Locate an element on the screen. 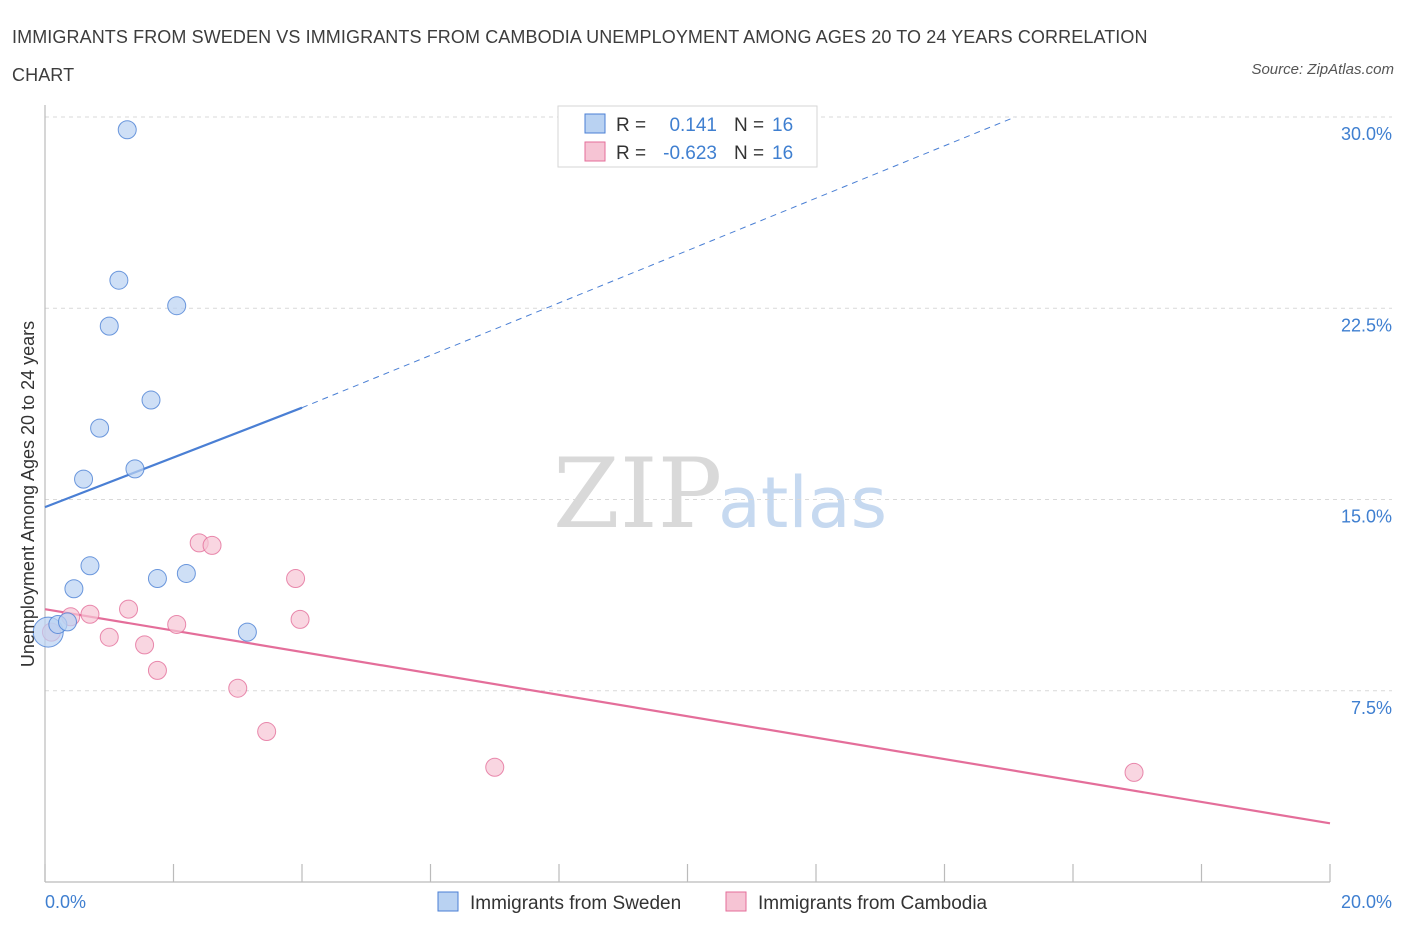 This screenshot has height=930, width=1406. y-tick-label-0: 7.5% is located at coordinates (1371, 708).